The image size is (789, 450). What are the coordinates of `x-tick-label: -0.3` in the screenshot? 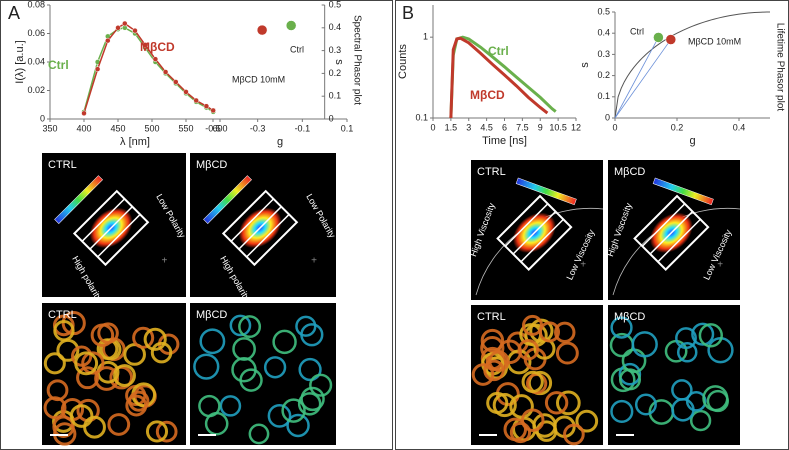 It's located at (258, 128).